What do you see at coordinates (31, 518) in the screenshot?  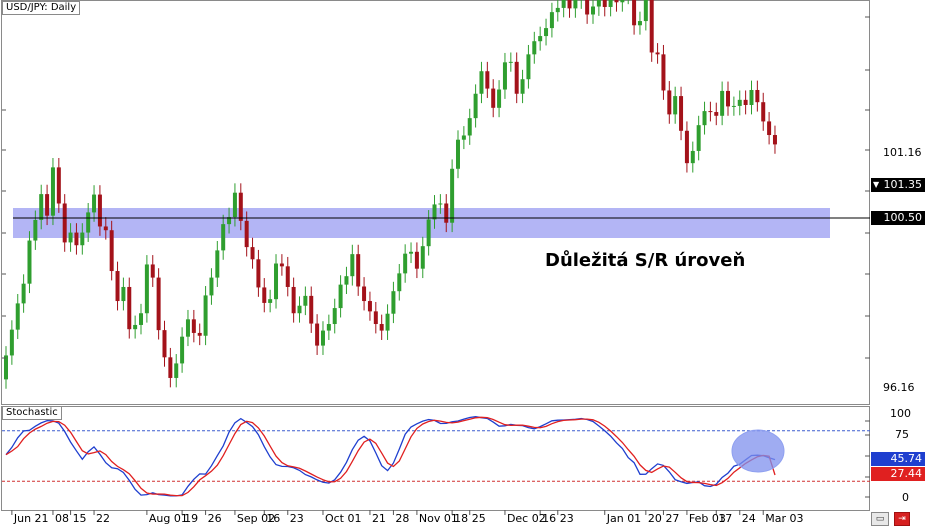 I see `time-label: Jun 21` at bounding box center [31, 518].